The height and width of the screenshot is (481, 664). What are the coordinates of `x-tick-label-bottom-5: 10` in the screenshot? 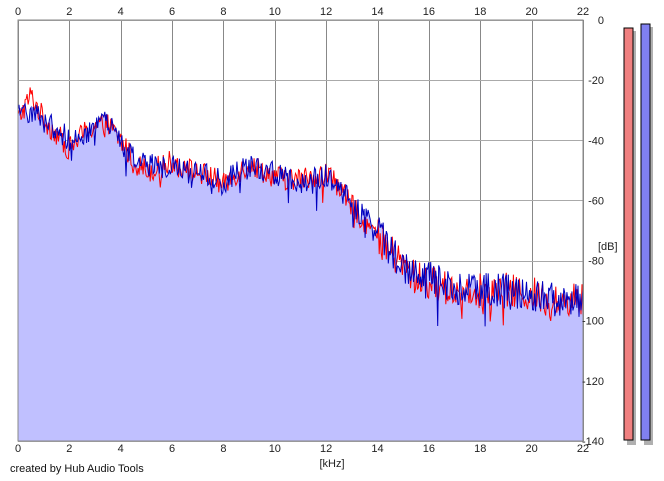 It's located at (275, 449).